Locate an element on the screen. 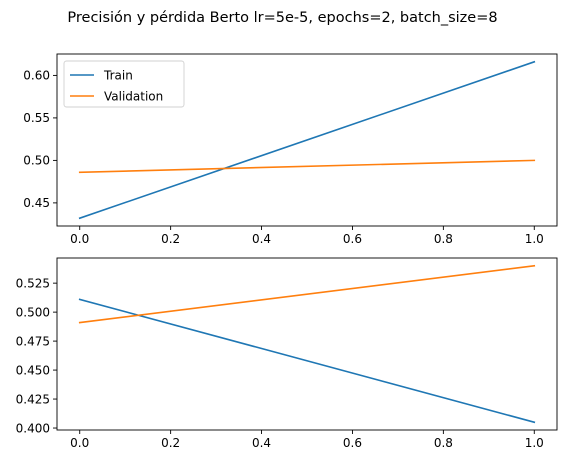 The width and height of the screenshot is (565, 461). y-tick-label: 0.450 is located at coordinates (33, 370).